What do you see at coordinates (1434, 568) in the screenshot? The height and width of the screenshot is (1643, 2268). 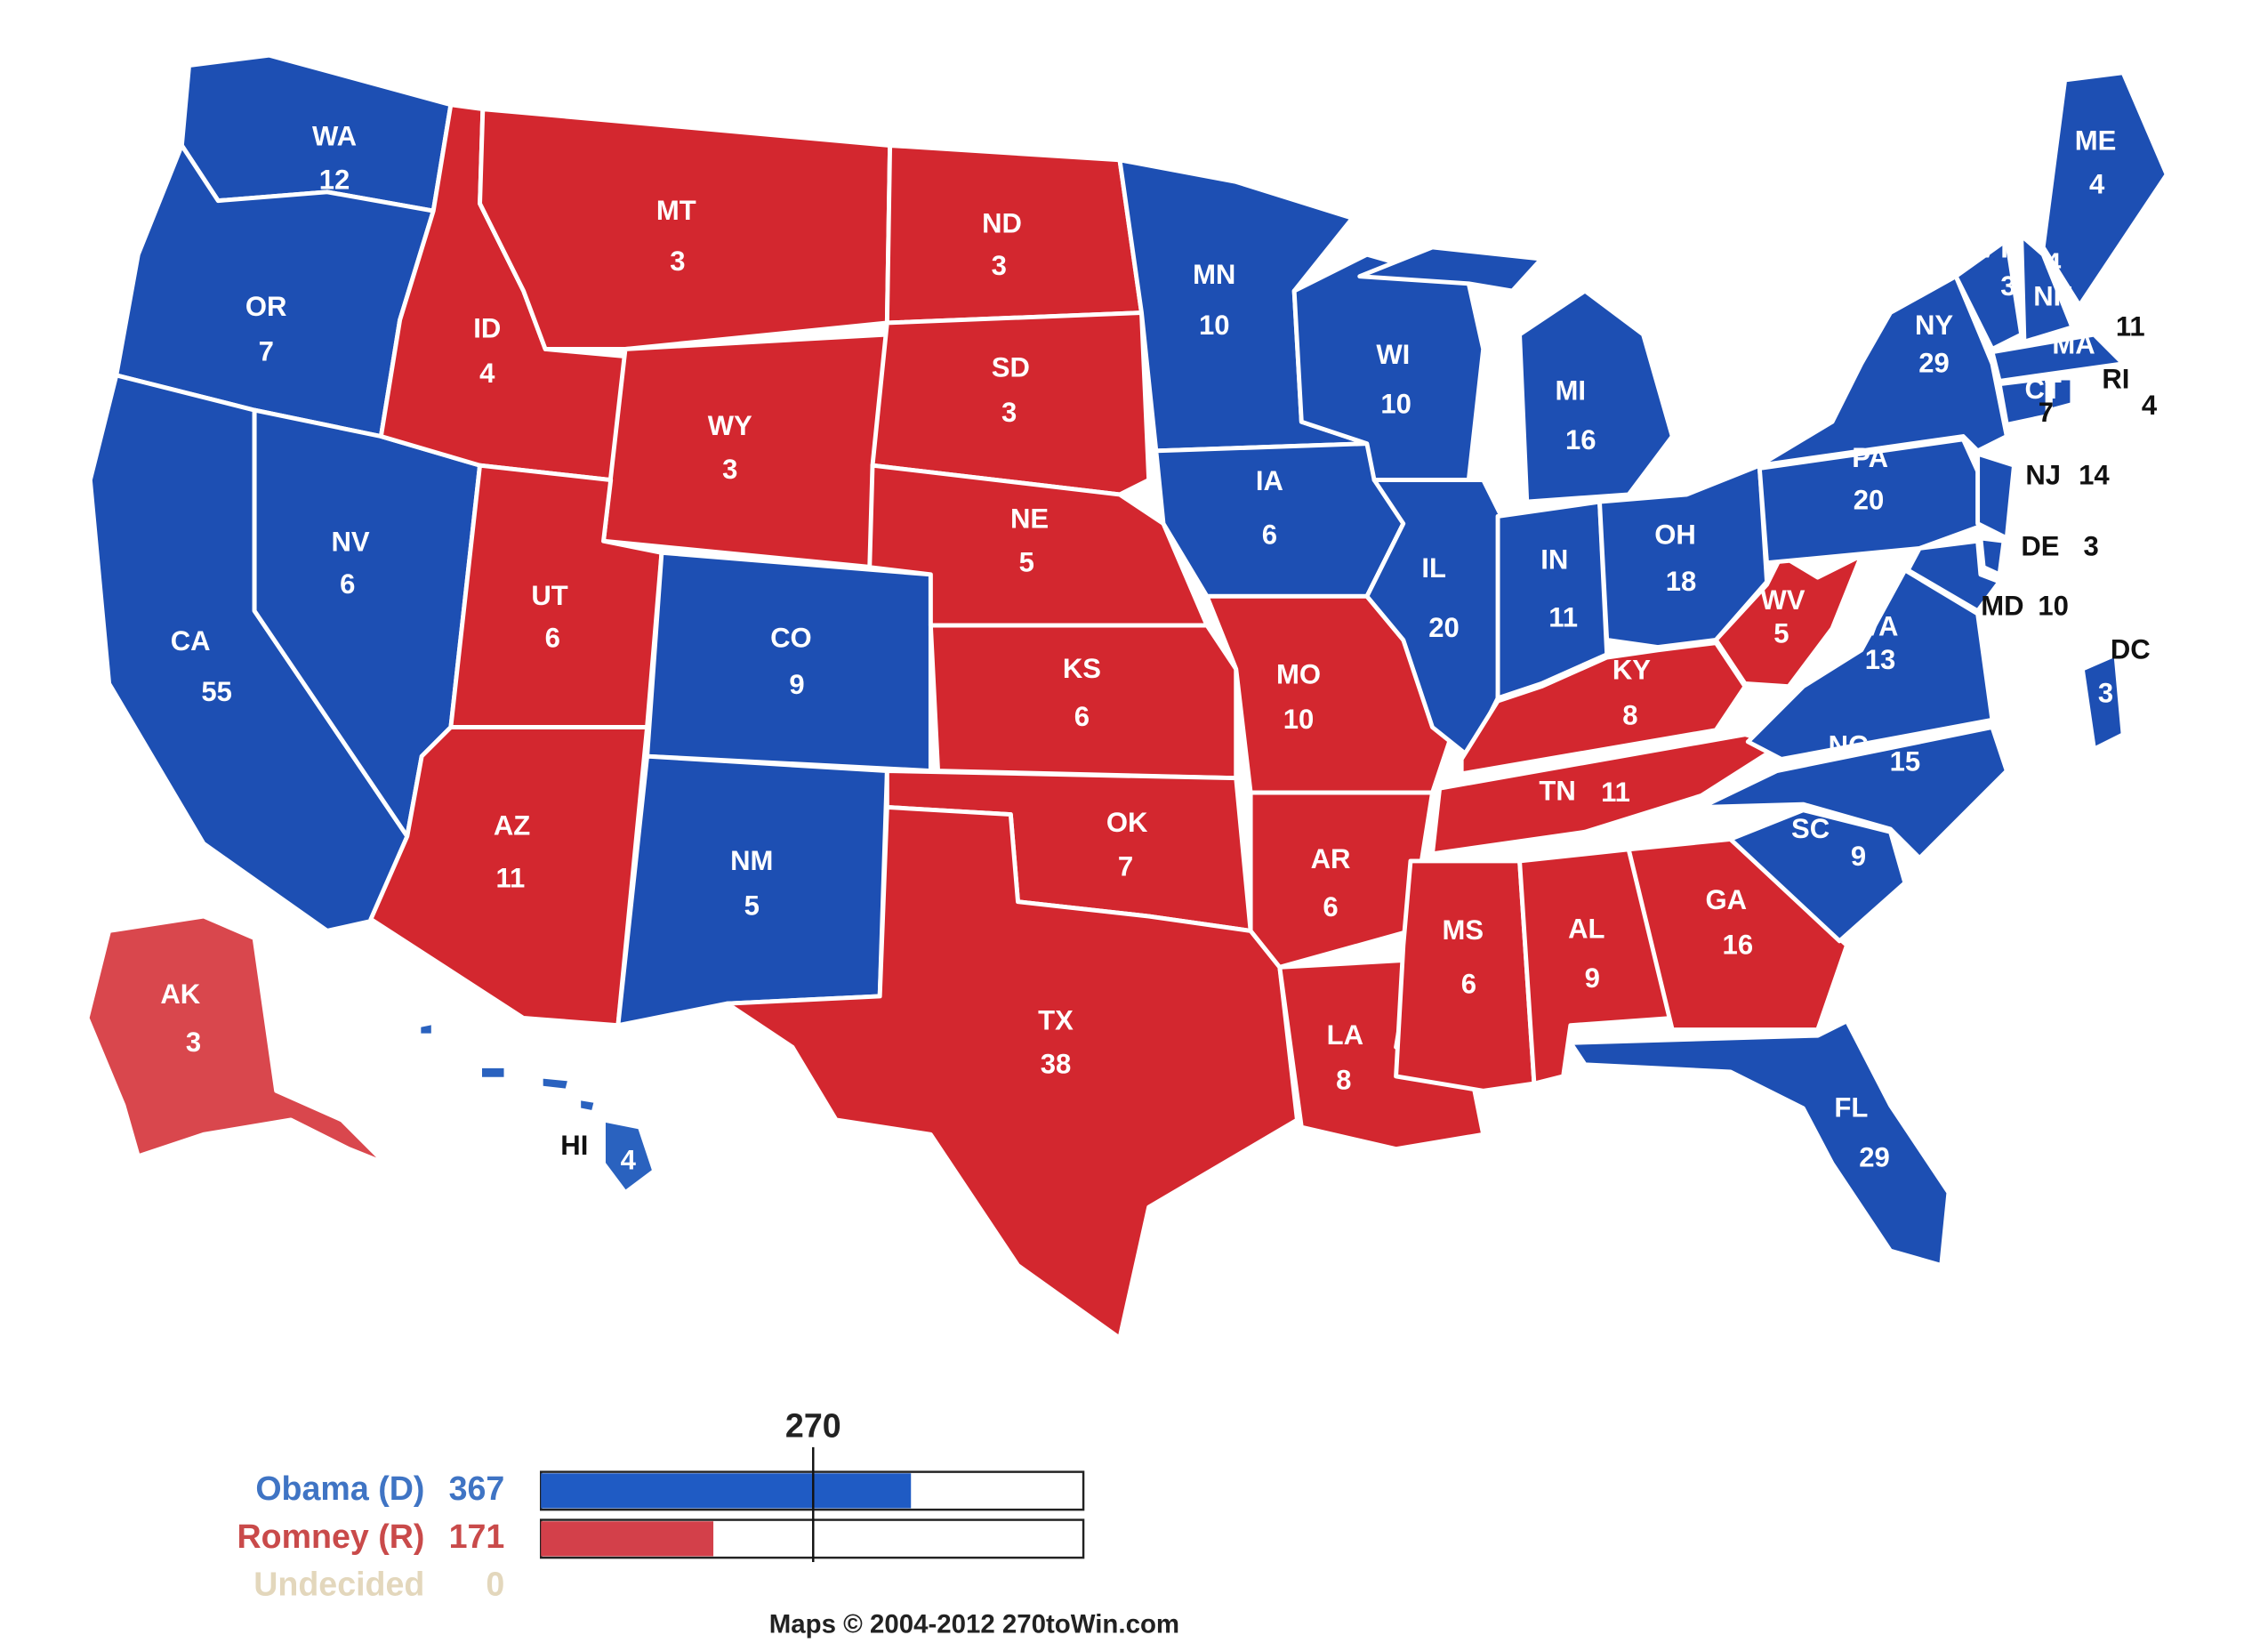 I see `state-abbr: IL` at bounding box center [1434, 568].